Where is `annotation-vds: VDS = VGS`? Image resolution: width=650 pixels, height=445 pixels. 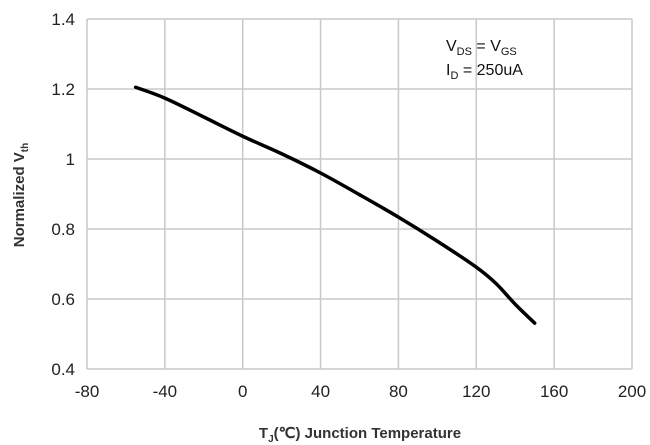 annotation-vds: VDS = VGS is located at coordinates (481, 48).